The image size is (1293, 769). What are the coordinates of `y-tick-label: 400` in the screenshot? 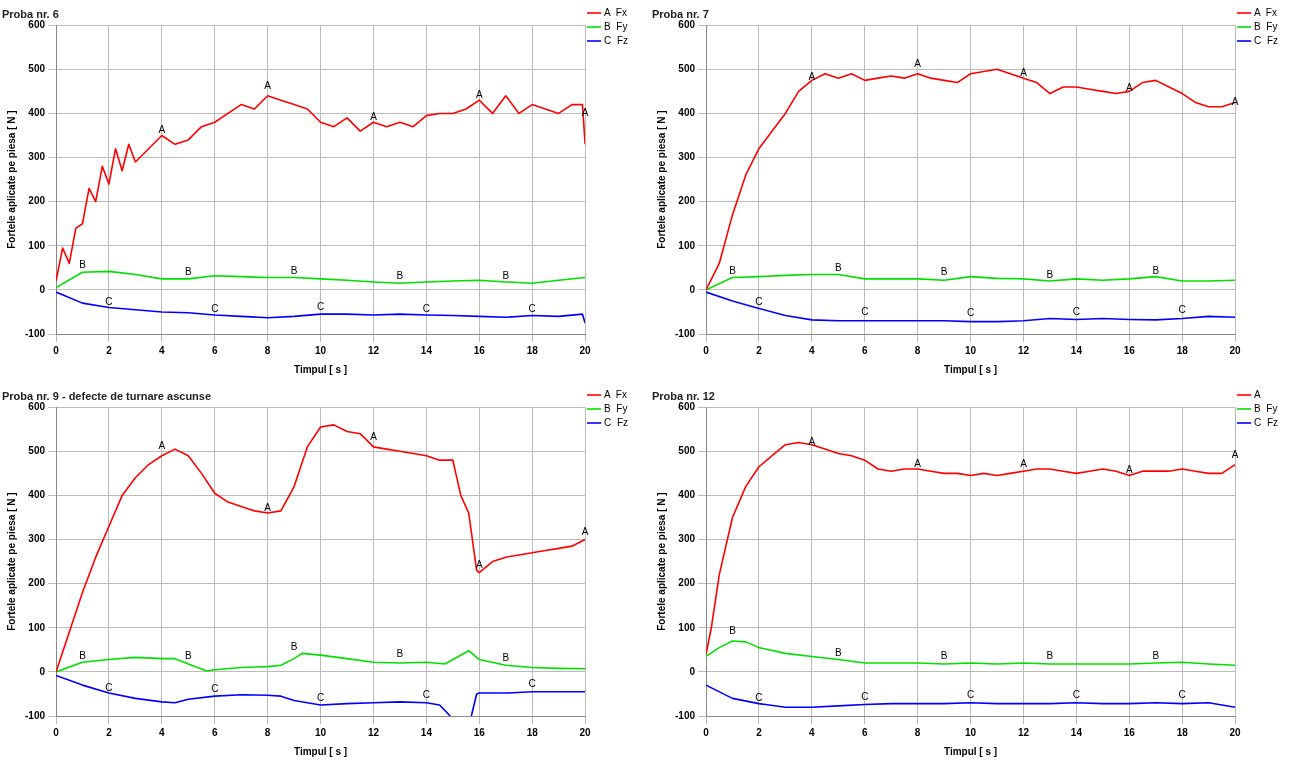 It's located at (37, 113).